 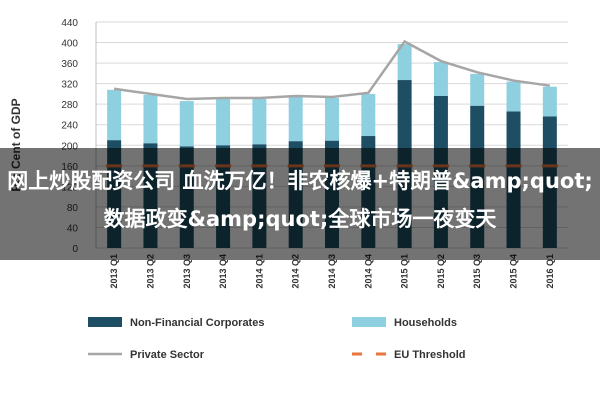 I want to click on legend-private-sector-label: Private Sector, so click(x=167, y=355).